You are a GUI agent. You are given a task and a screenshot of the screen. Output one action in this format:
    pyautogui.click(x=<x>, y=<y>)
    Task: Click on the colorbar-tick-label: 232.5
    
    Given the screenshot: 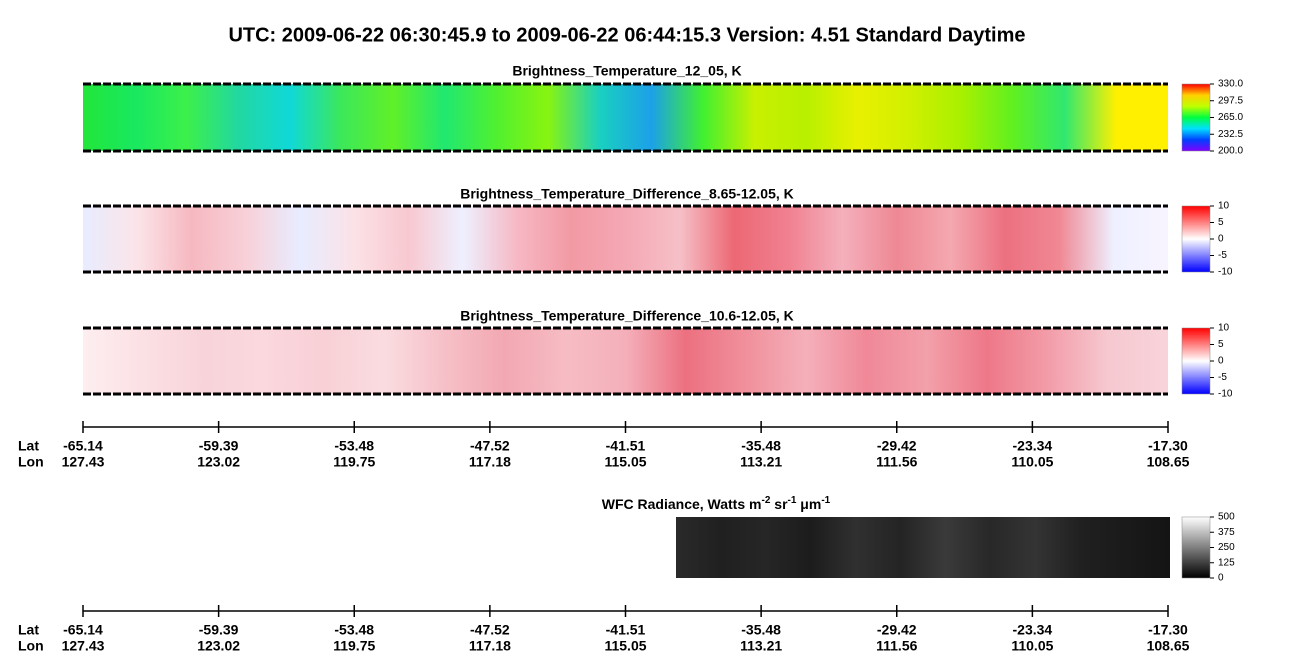 What is the action you would take?
    pyautogui.click(x=1230, y=134)
    